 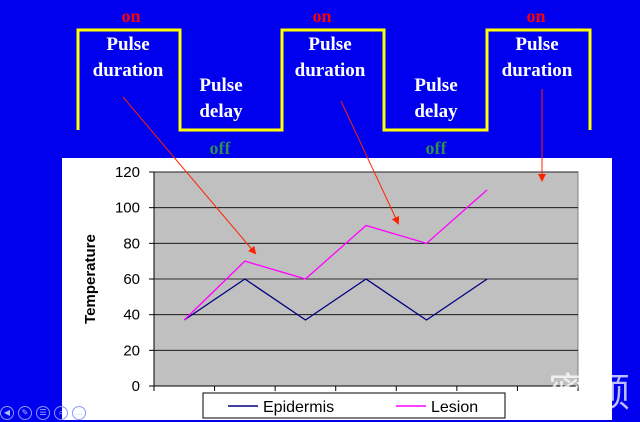 What do you see at coordinates (437, 148) in the screenshot?
I see `off-label-2: off` at bounding box center [437, 148].